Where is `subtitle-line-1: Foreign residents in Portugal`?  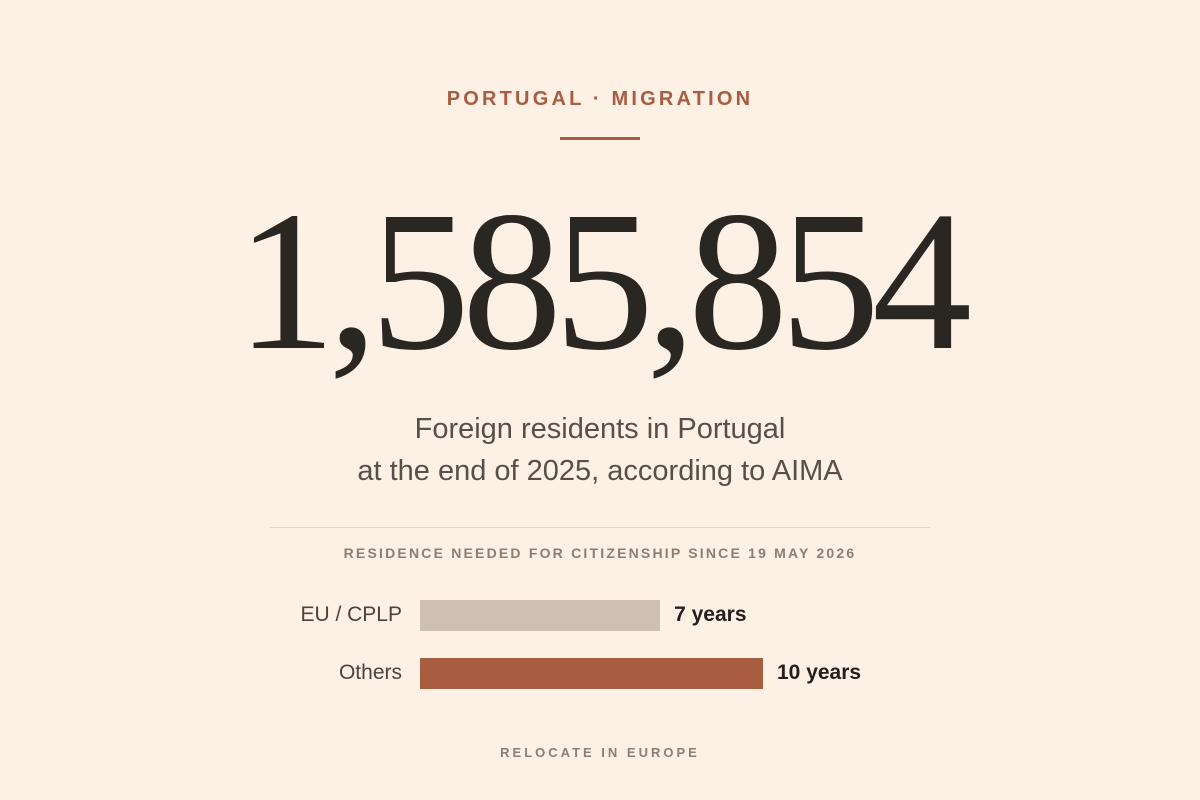
subtitle-line-1: Foreign residents in Portugal is located at coordinates (600, 429).